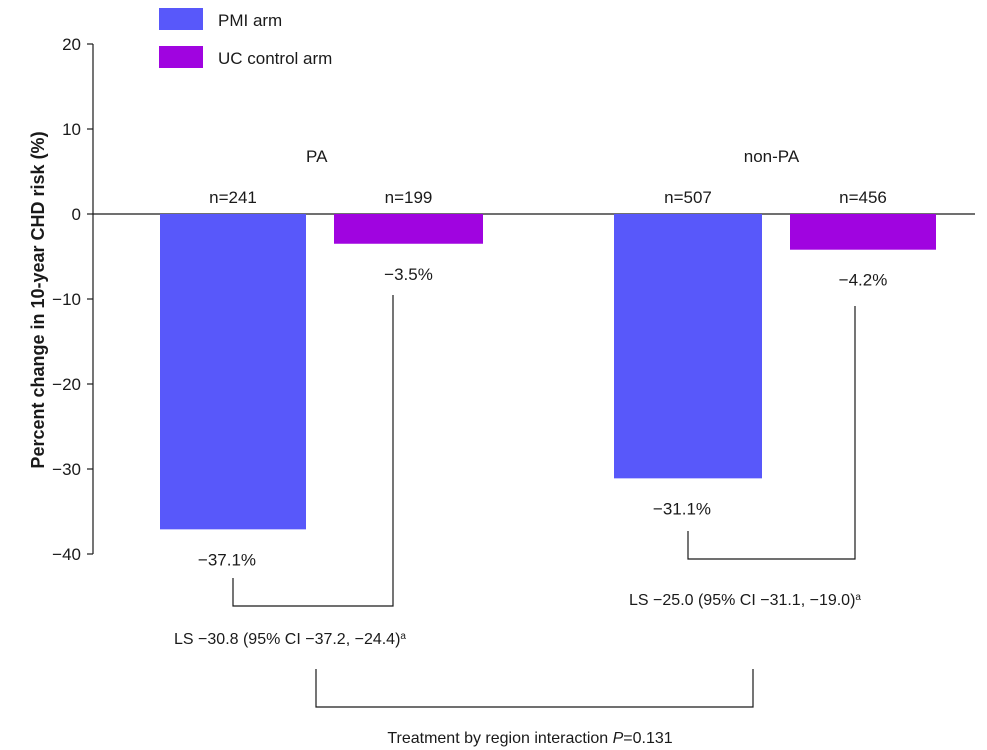 The width and height of the screenshot is (987, 750). Describe the element at coordinates (863, 280) in the screenshot. I see `value-label: −4.2%` at that location.